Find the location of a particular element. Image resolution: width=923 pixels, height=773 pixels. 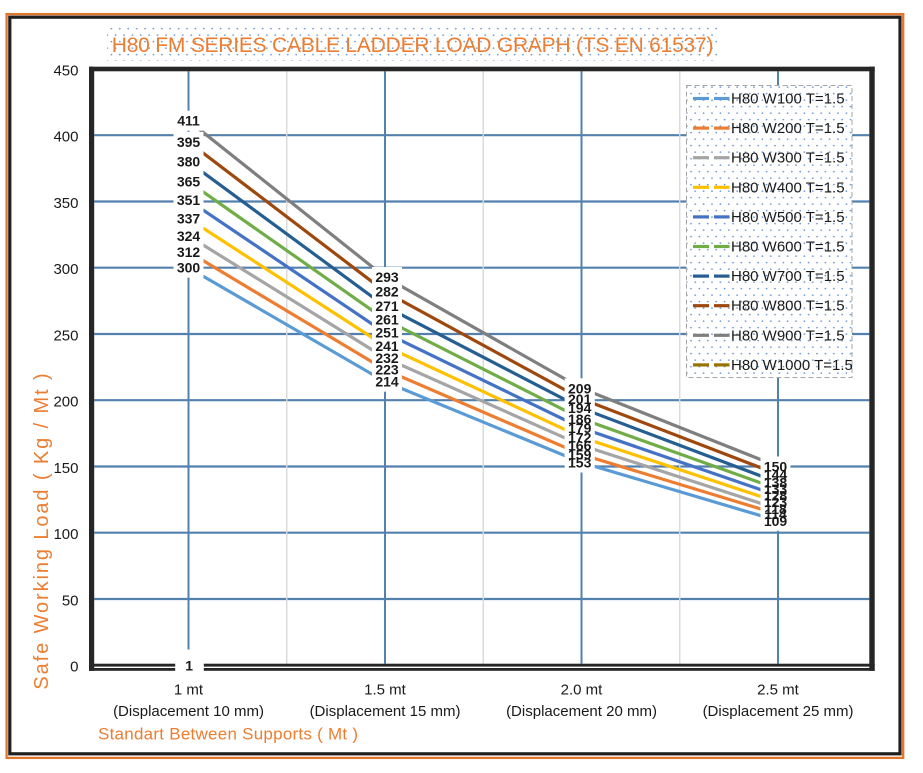

svg-text: (Displacement 15 mm) is located at coordinates (385, 711).